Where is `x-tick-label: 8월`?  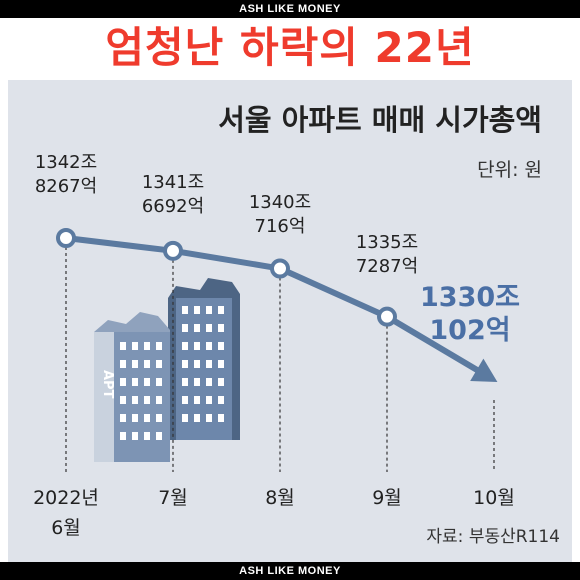 x-tick-label: 8월 is located at coordinates (280, 498).